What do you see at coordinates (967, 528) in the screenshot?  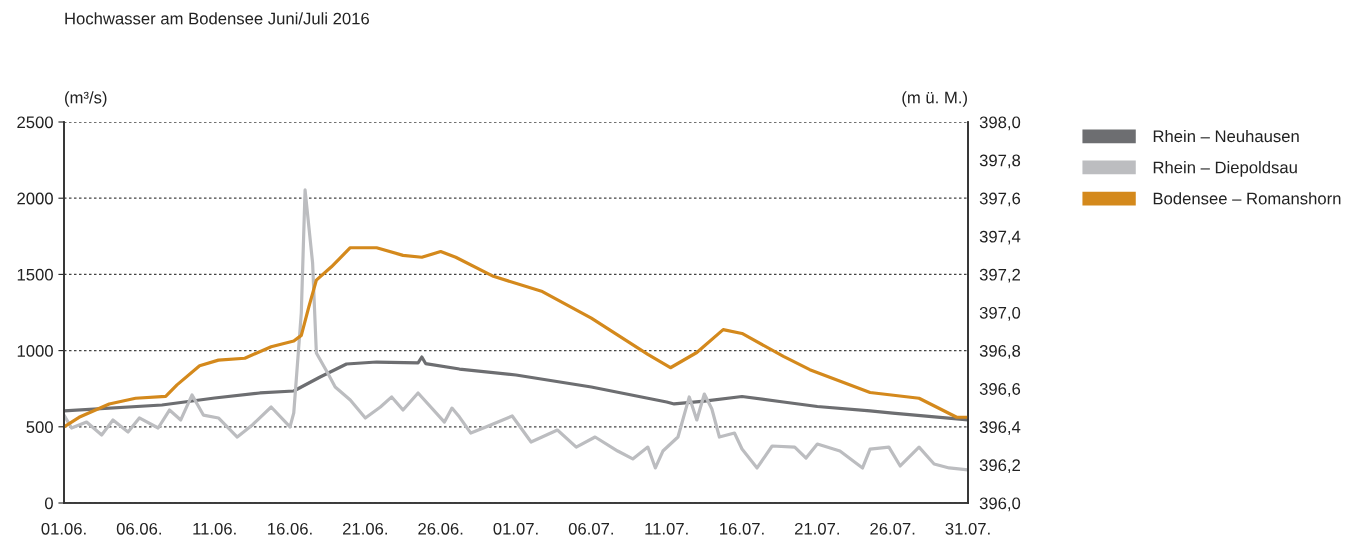 I see `x-tick-label: 31.07.` at bounding box center [967, 528].